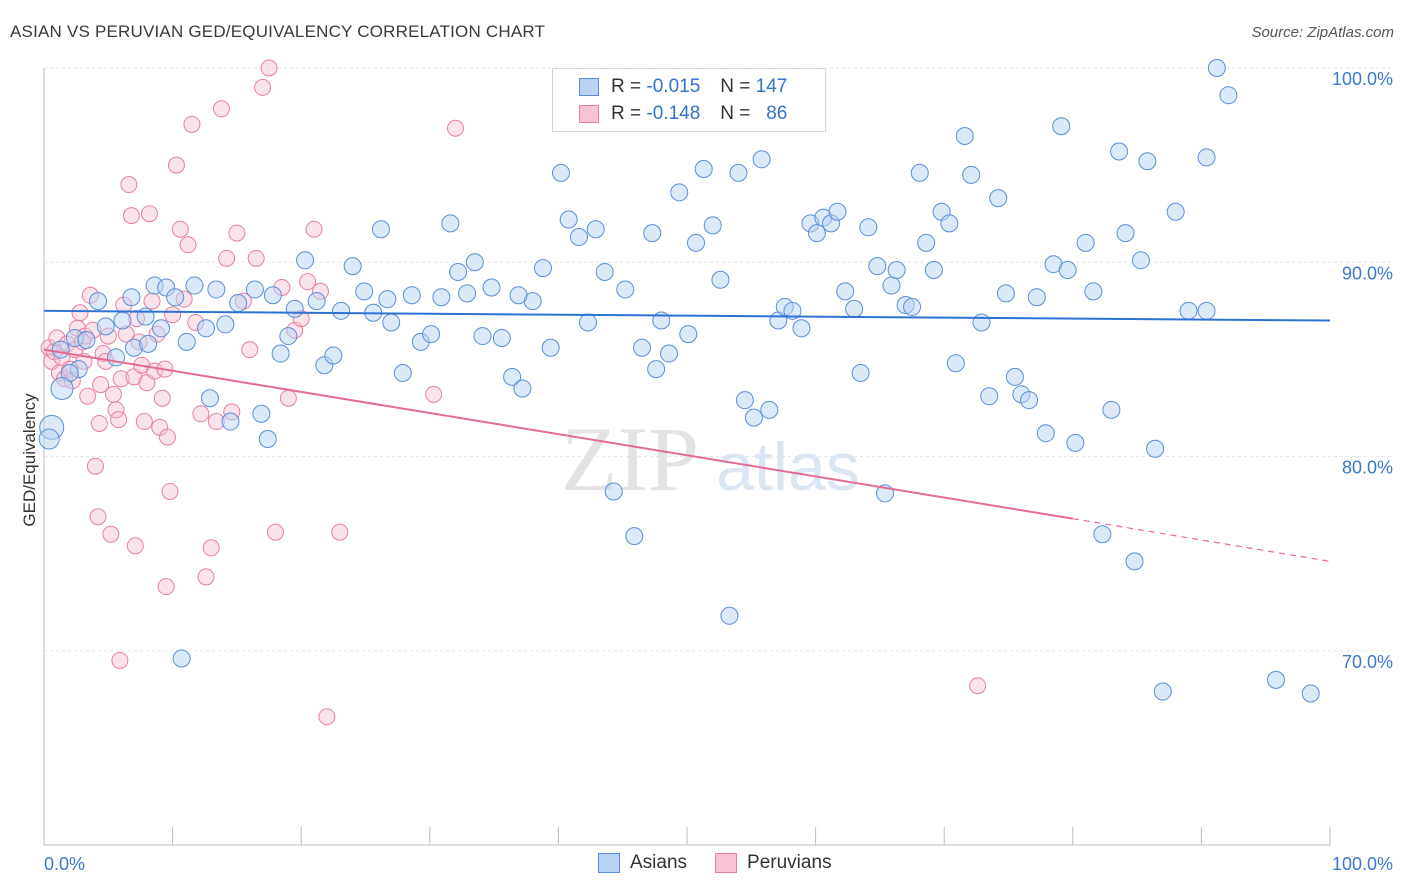  I want to click on y-axis-label: GED/Equivalency, so click(29, 460).